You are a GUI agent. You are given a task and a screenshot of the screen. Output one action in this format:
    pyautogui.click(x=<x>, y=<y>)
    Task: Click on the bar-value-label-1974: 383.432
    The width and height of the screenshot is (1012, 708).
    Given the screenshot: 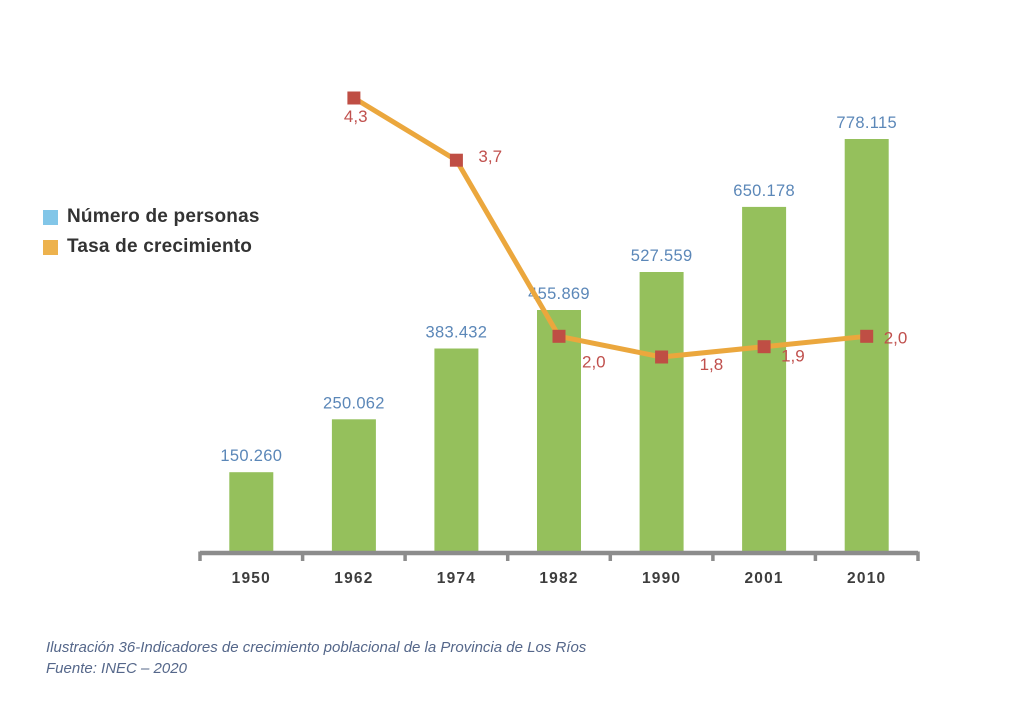 What is the action you would take?
    pyautogui.click(x=457, y=333)
    